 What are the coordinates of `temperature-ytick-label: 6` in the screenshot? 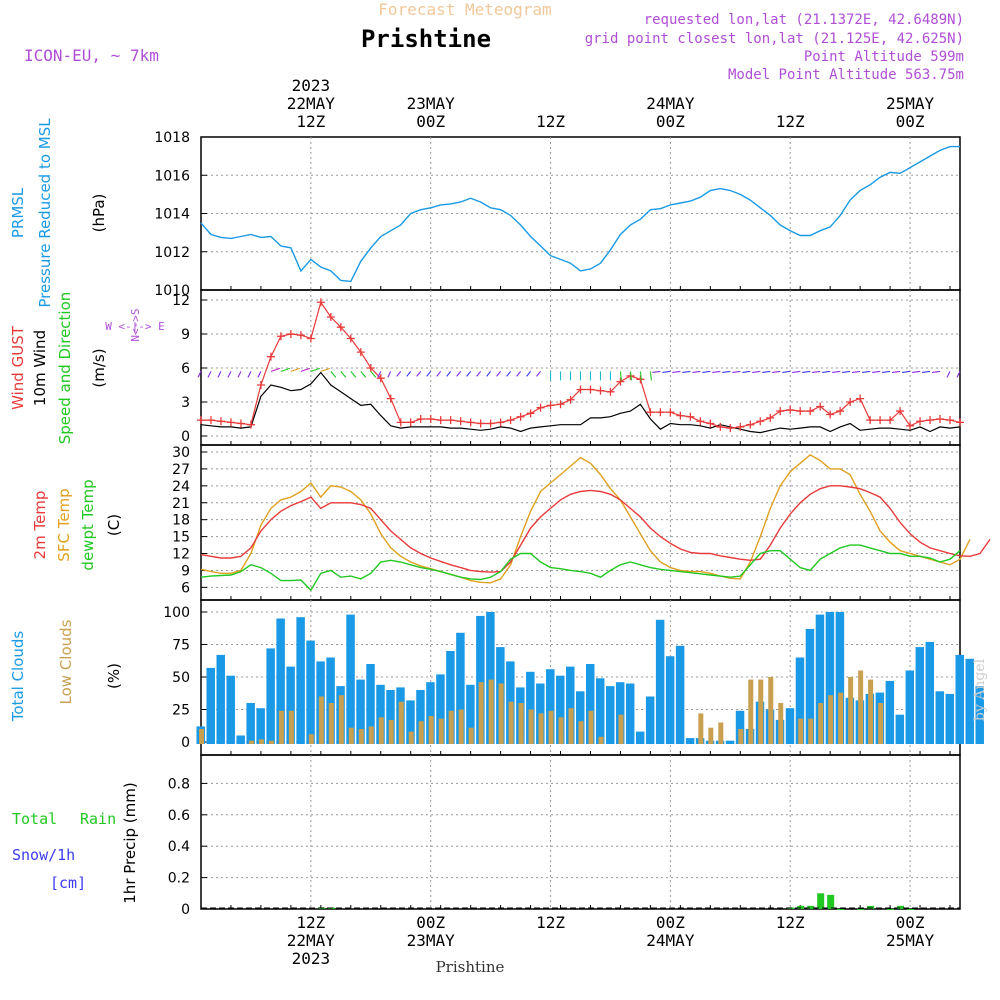 It's located at (185, 588).